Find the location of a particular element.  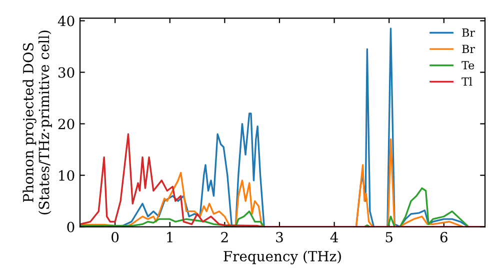

x-tick-label: 2 is located at coordinates (224, 237).